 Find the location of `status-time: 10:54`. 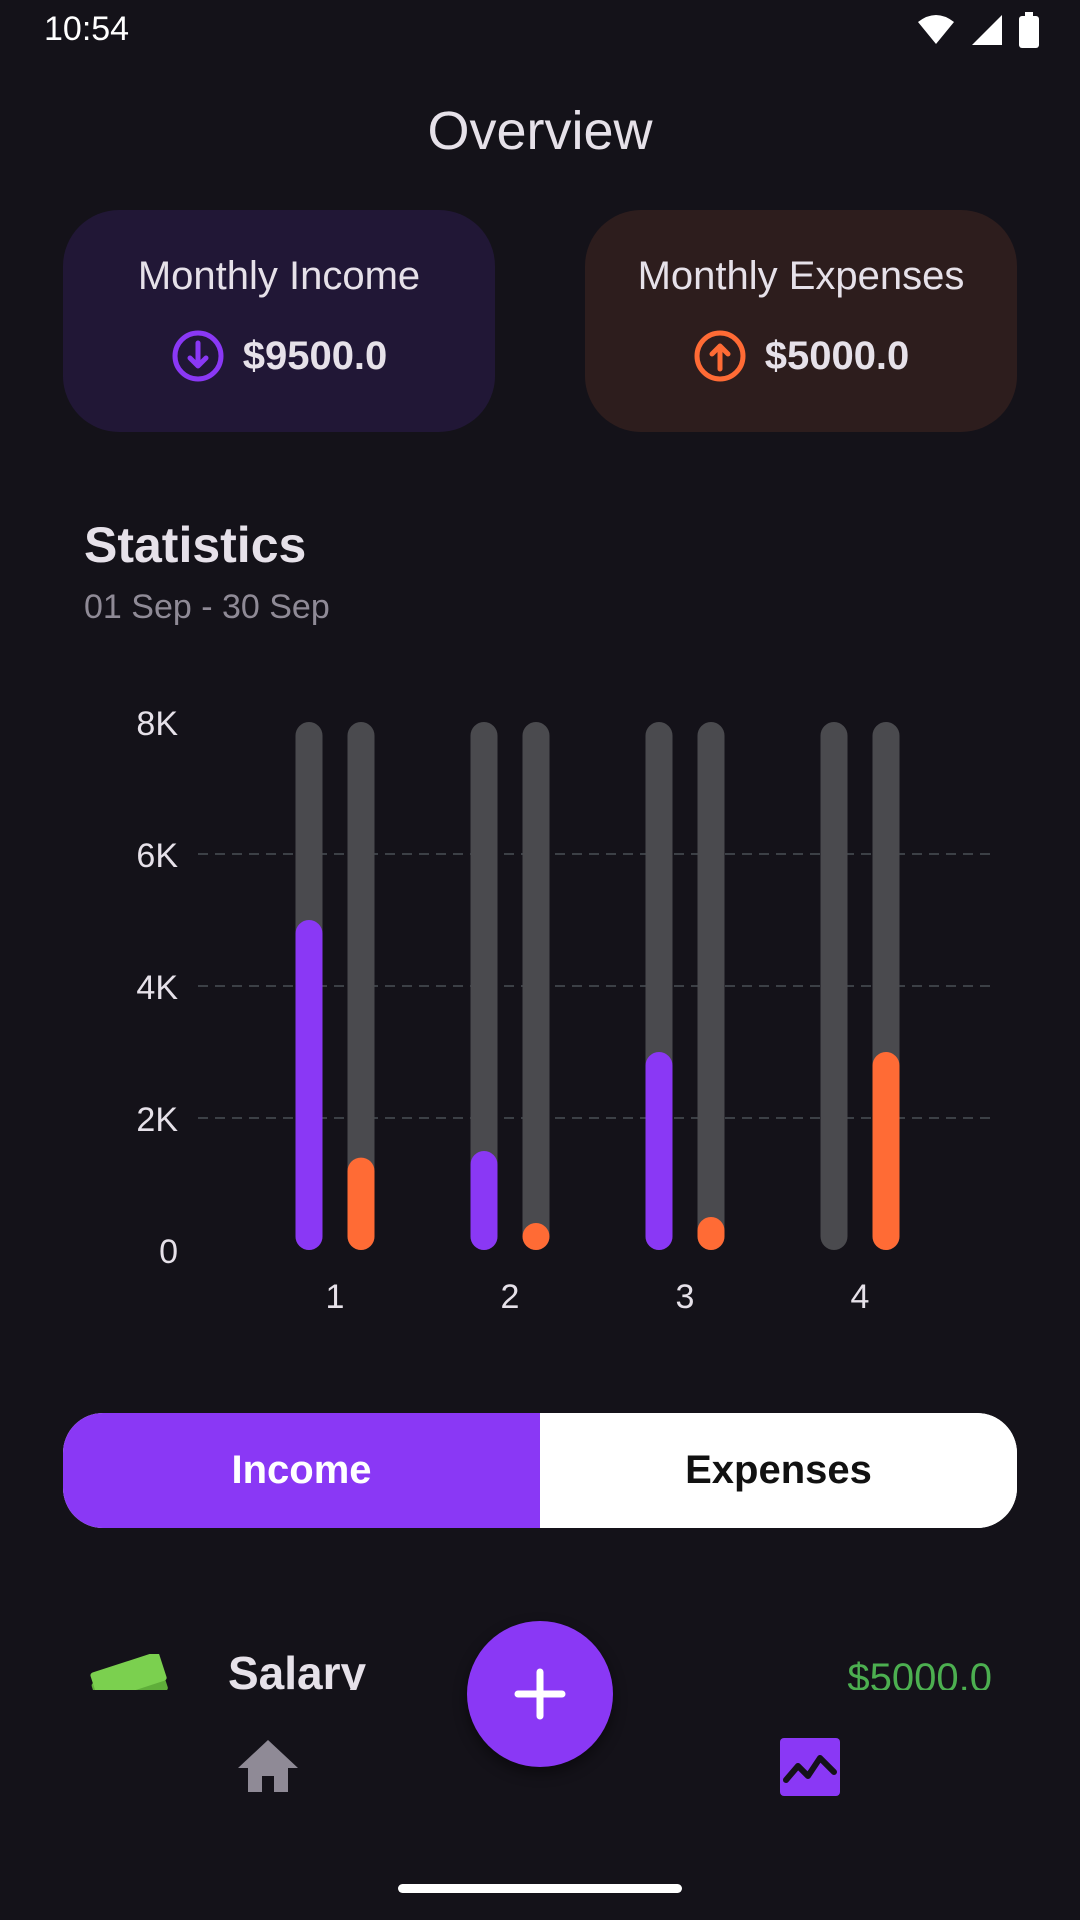

status-time: 10:54 is located at coordinates (86, 29).